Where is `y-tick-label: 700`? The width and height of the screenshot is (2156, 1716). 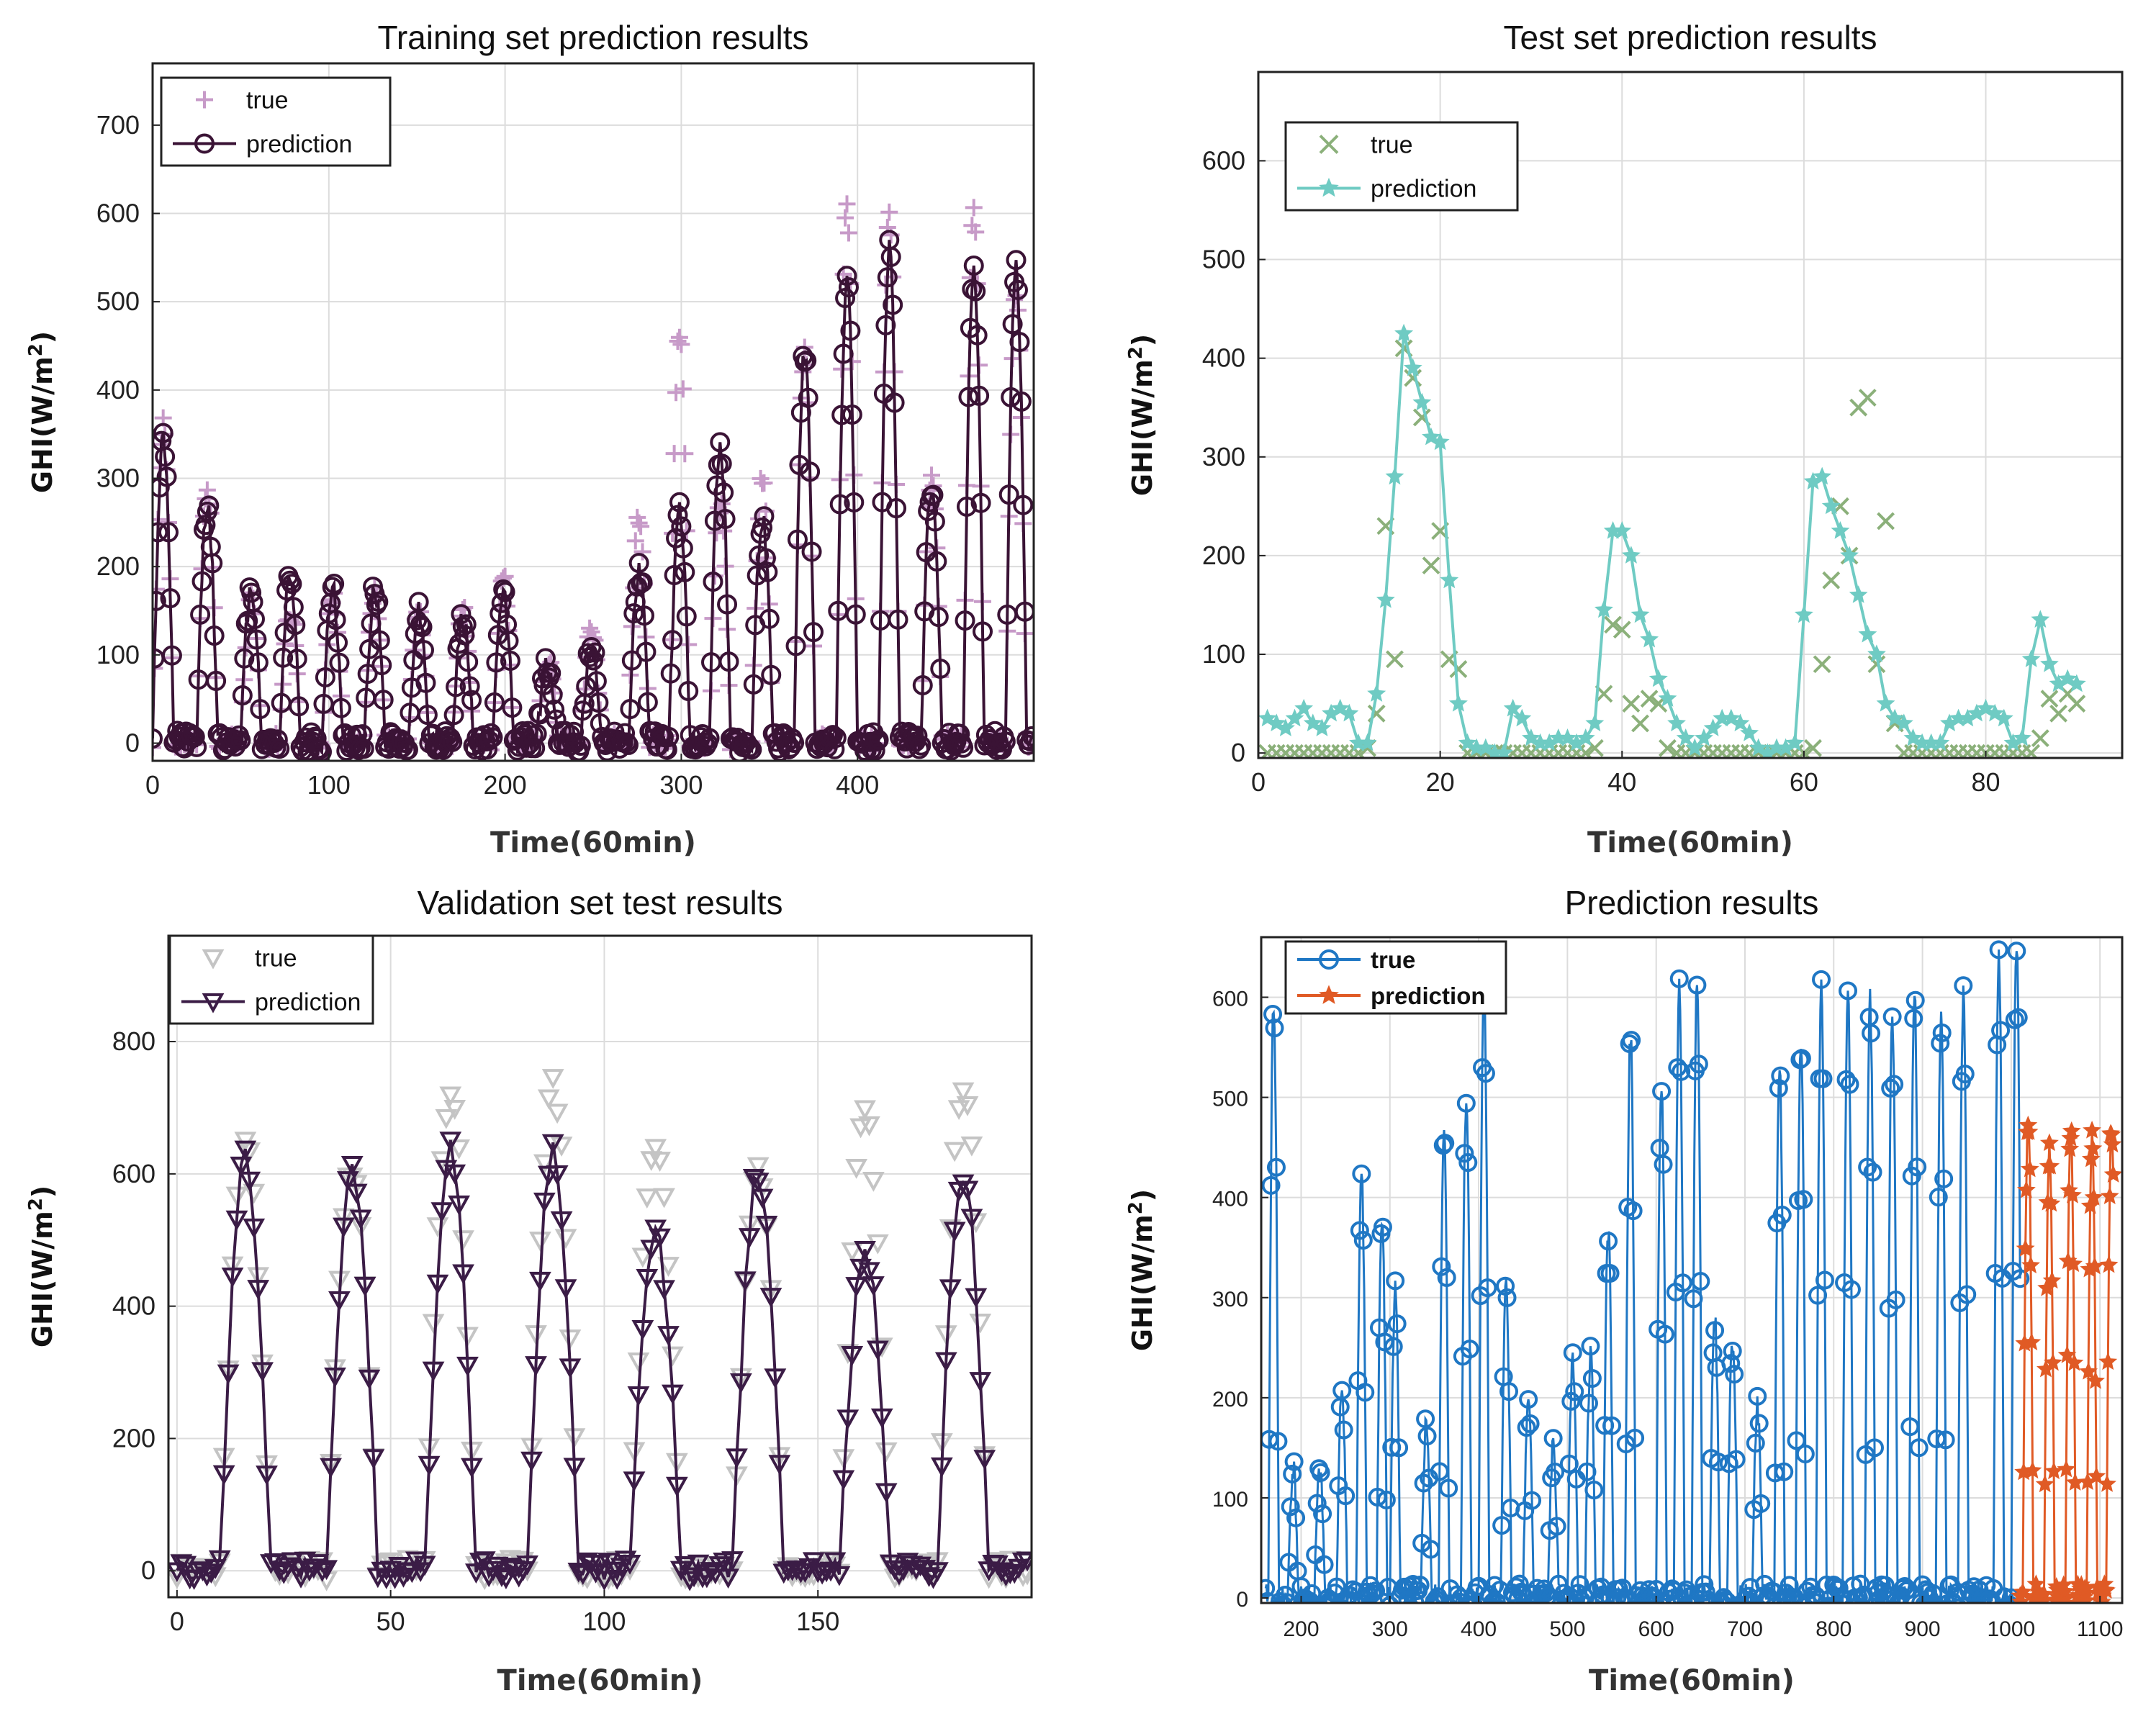
y-tick-label: 700 is located at coordinates (118, 125).